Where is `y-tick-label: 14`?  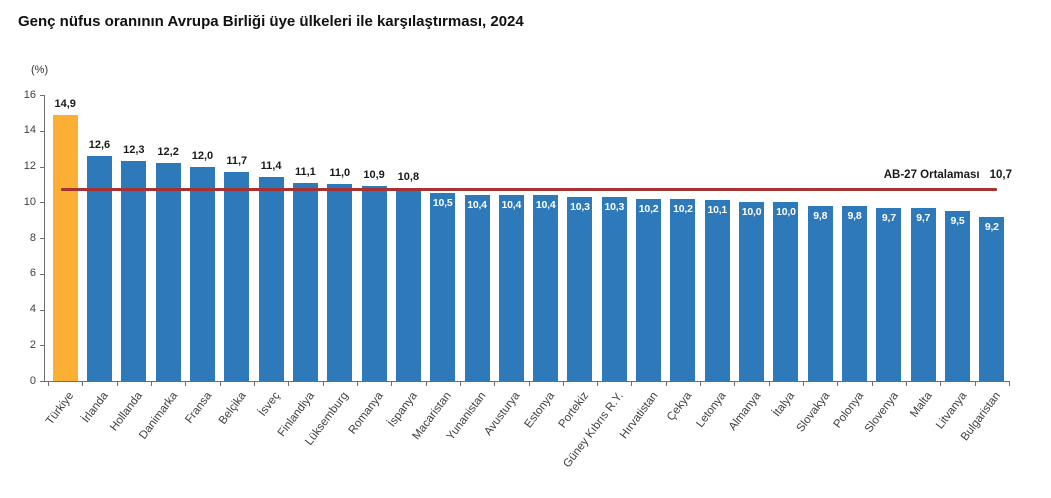 y-tick-label: 14 is located at coordinates (29, 130).